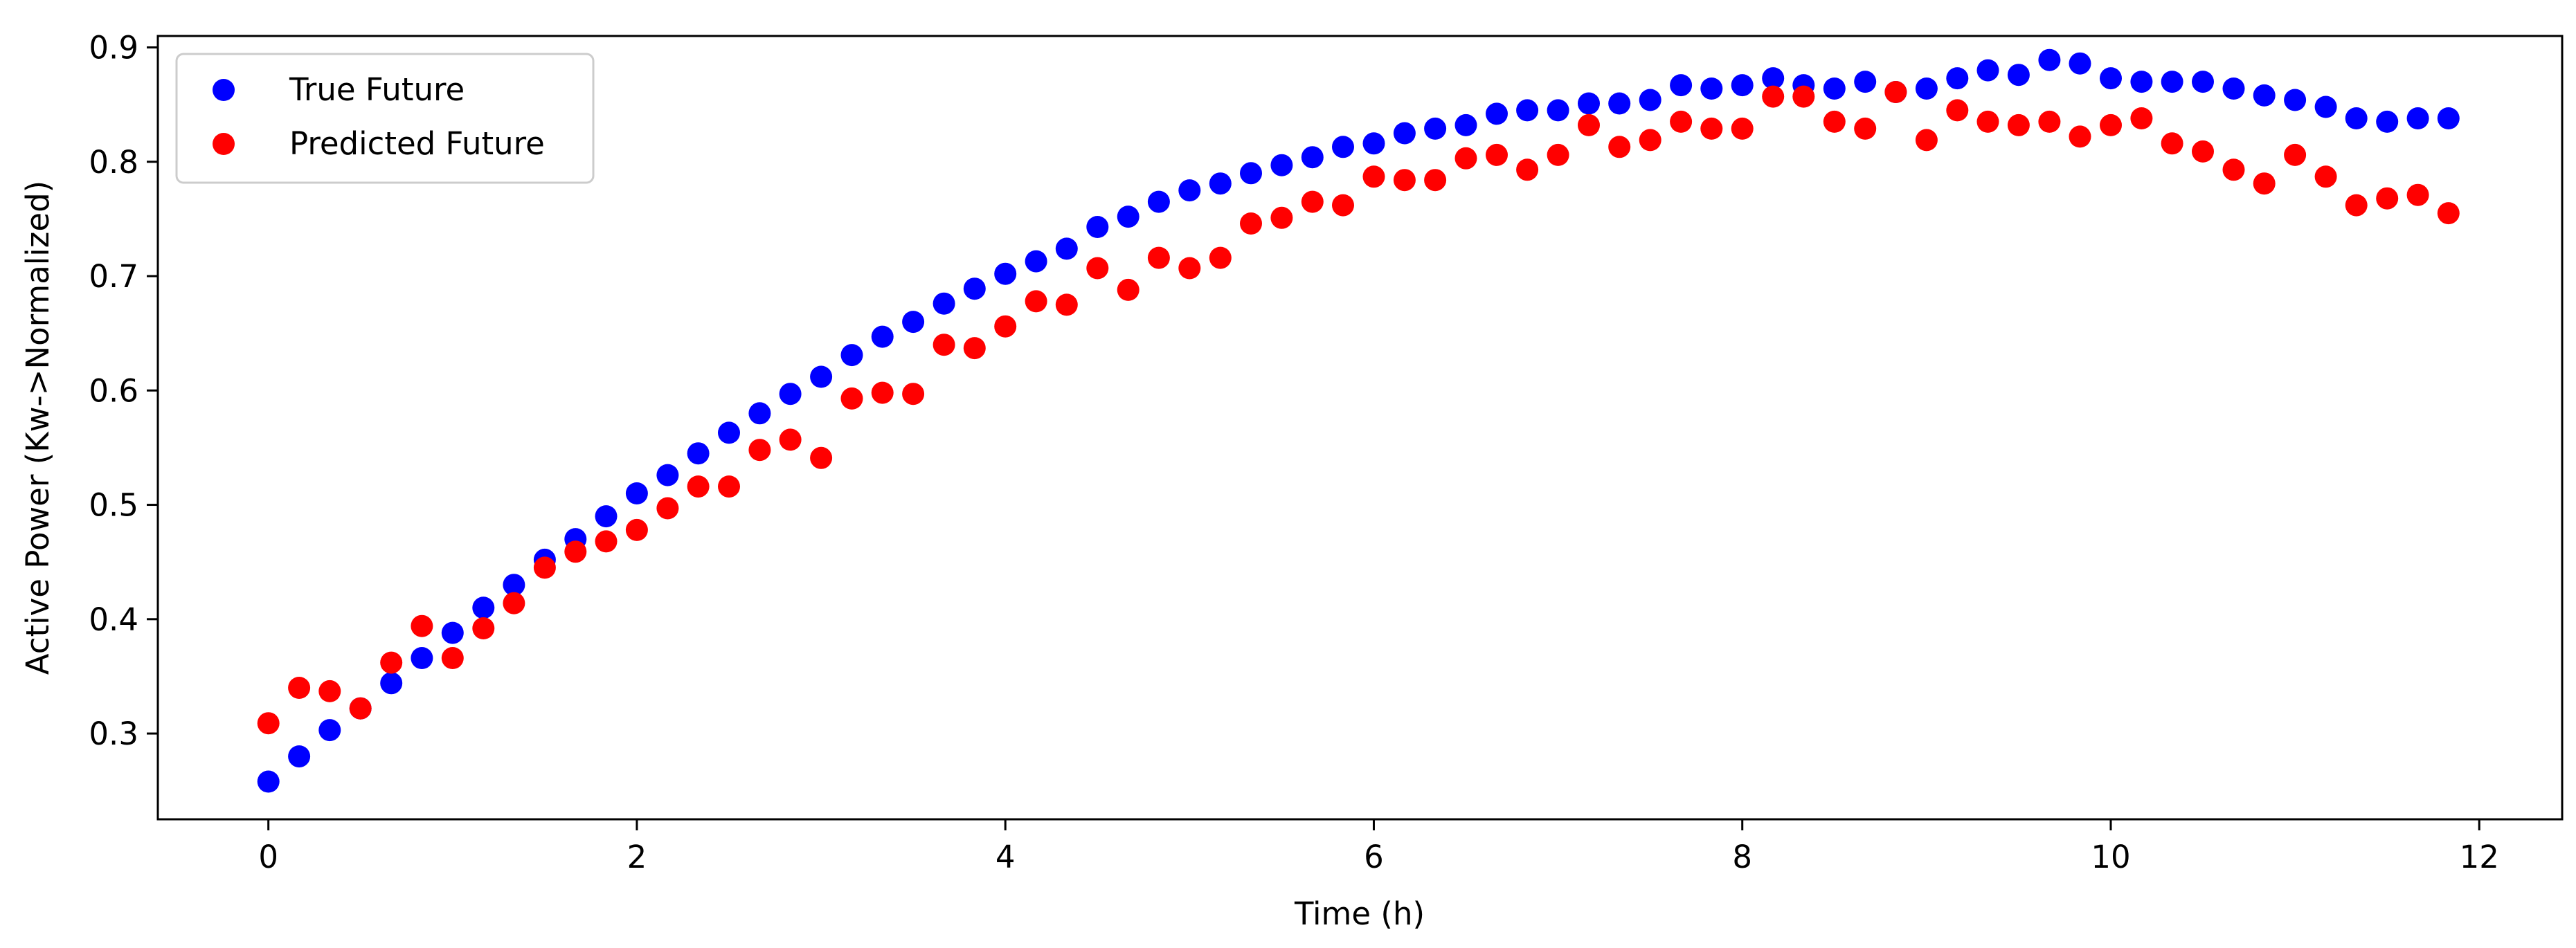 The width and height of the screenshot is (2576, 948). What do you see at coordinates (123, 391) in the screenshot?
I see `y-axis: 0.3 0.4 0.5 0.6 0.7 0.8 0.9` at bounding box center [123, 391].